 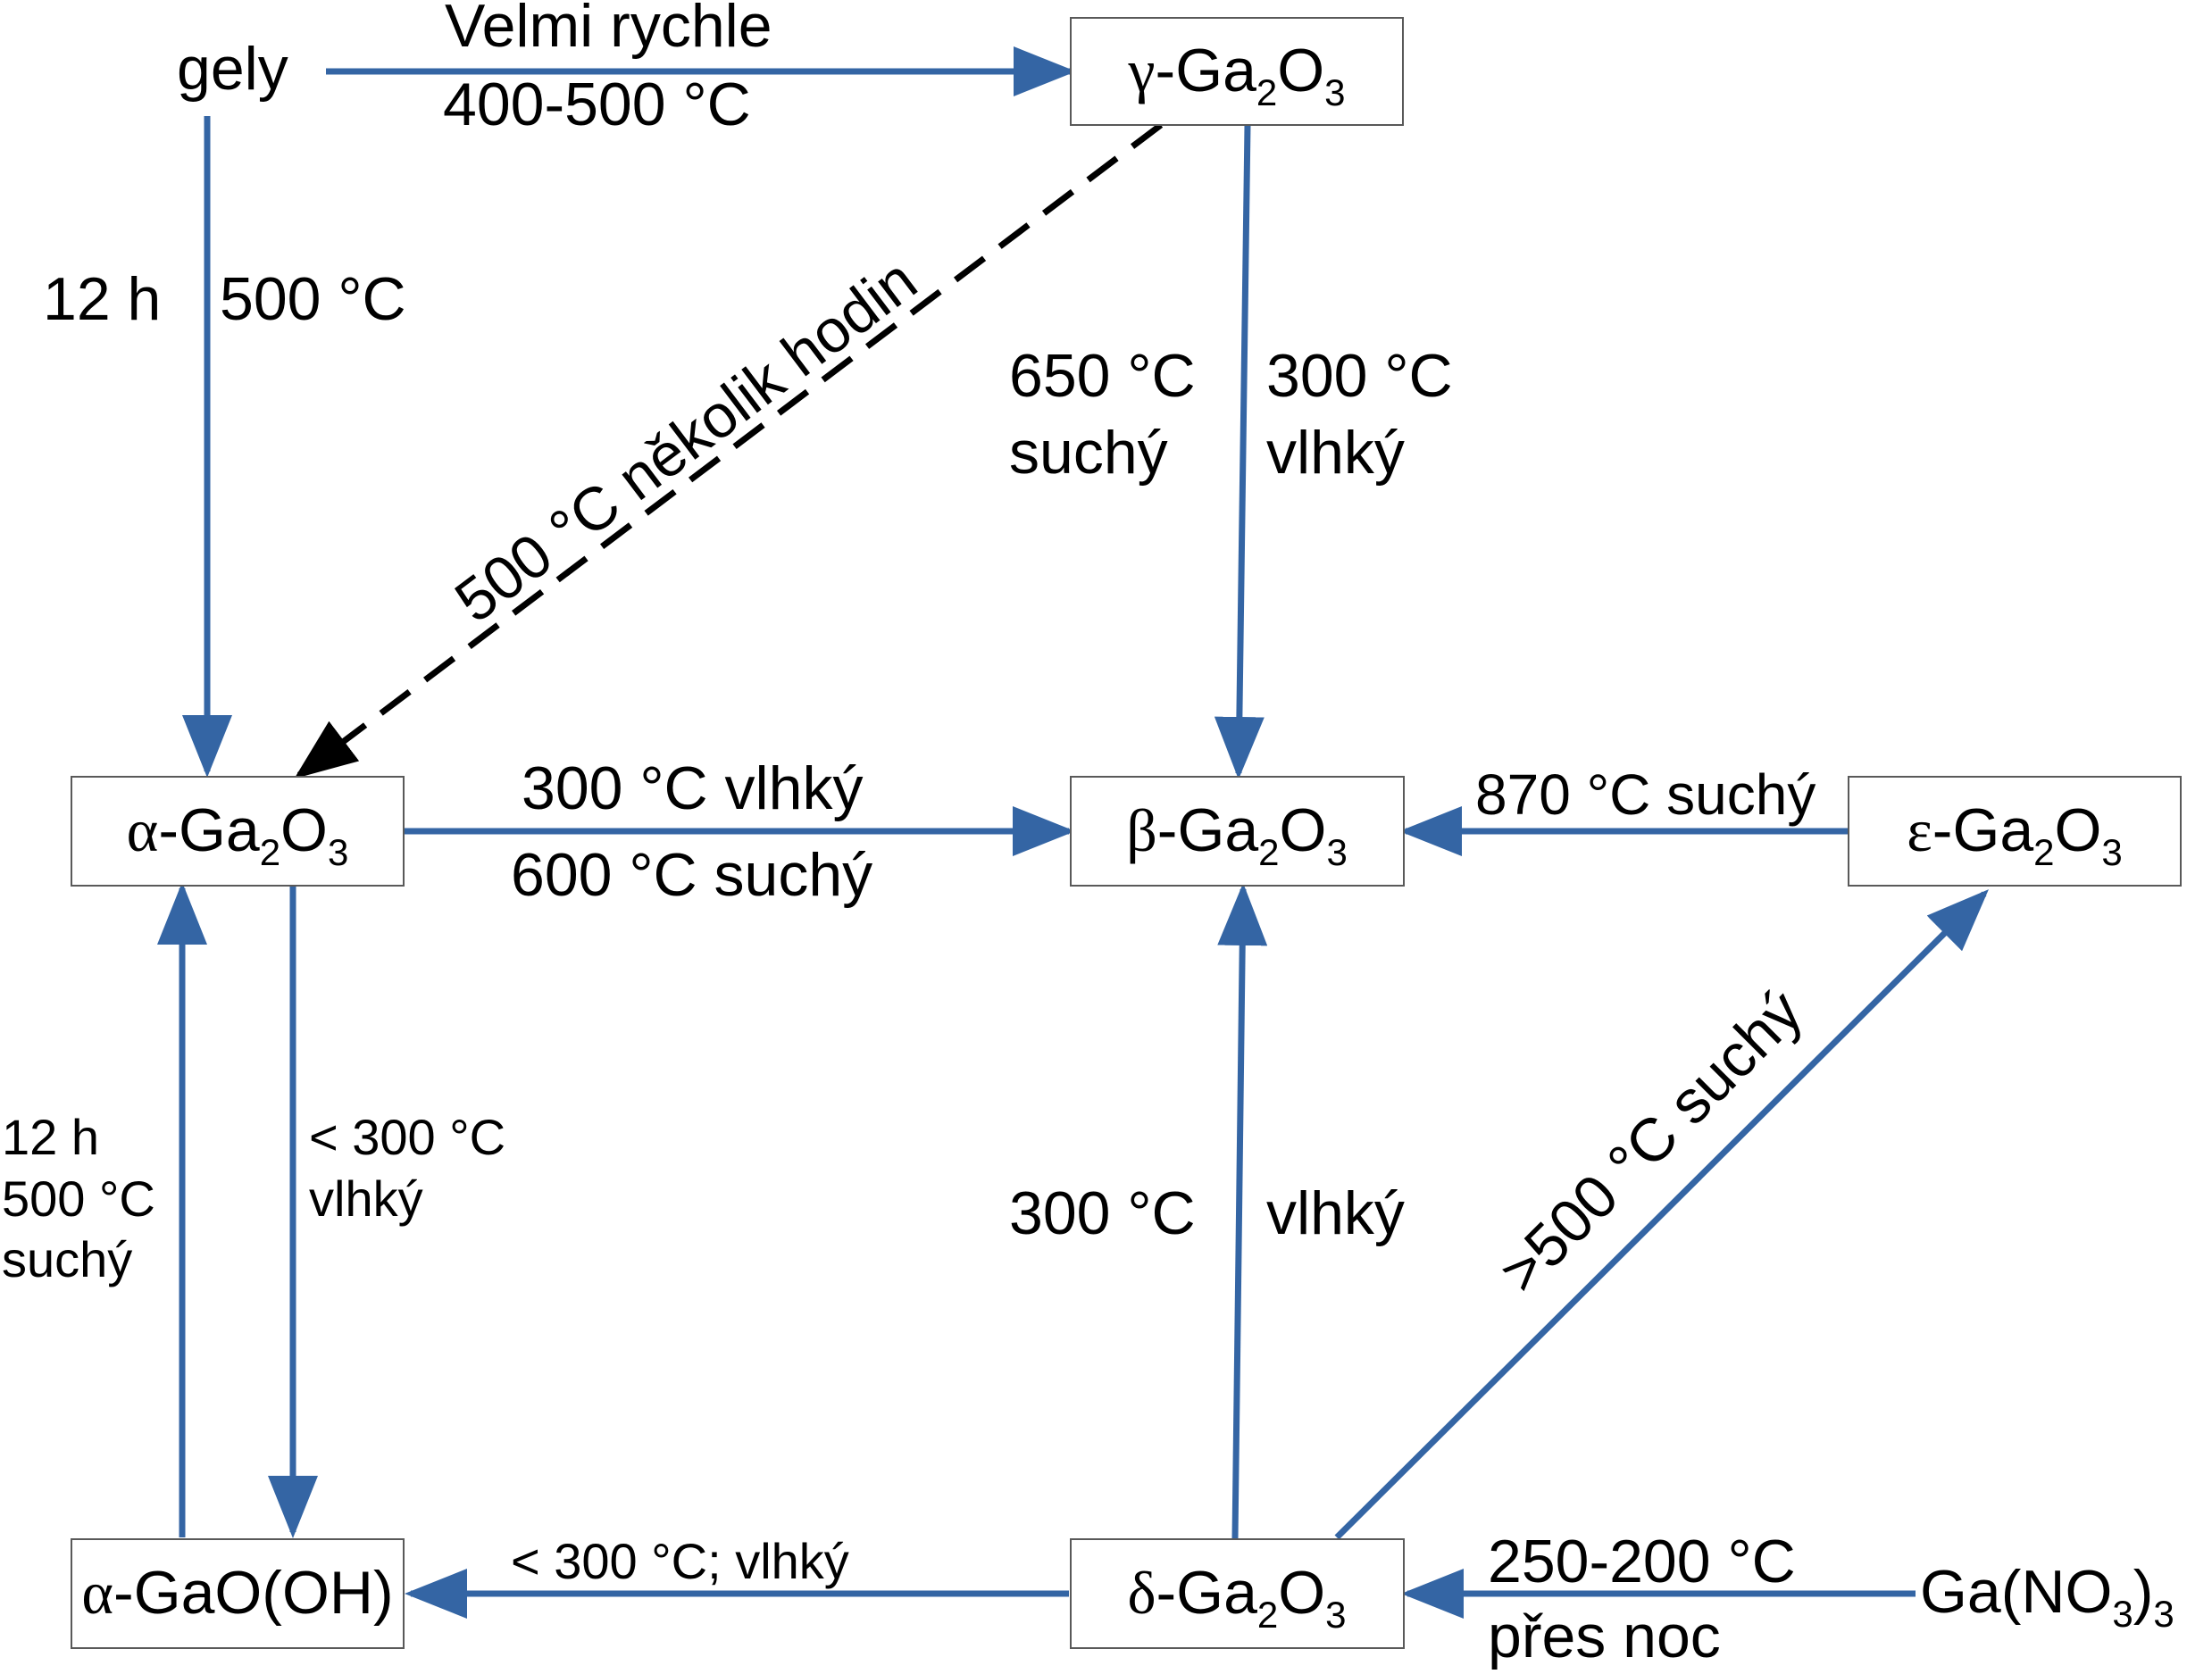 I want to click on node-epsilon-ga2o3: ε-Ga2O3, so click(x=2015, y=831).